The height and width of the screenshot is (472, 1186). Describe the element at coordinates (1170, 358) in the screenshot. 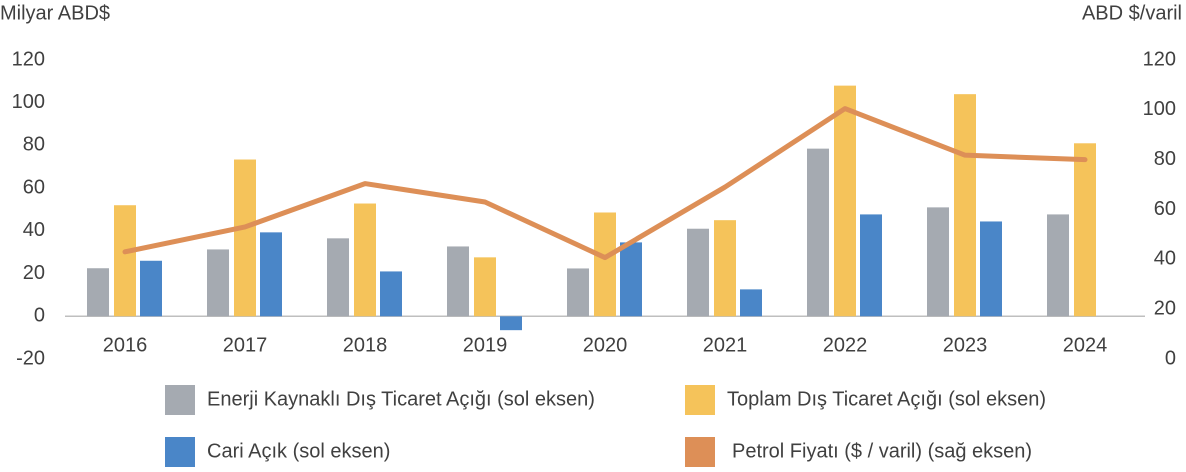

I see `y2-tick-label: 0` at that location.